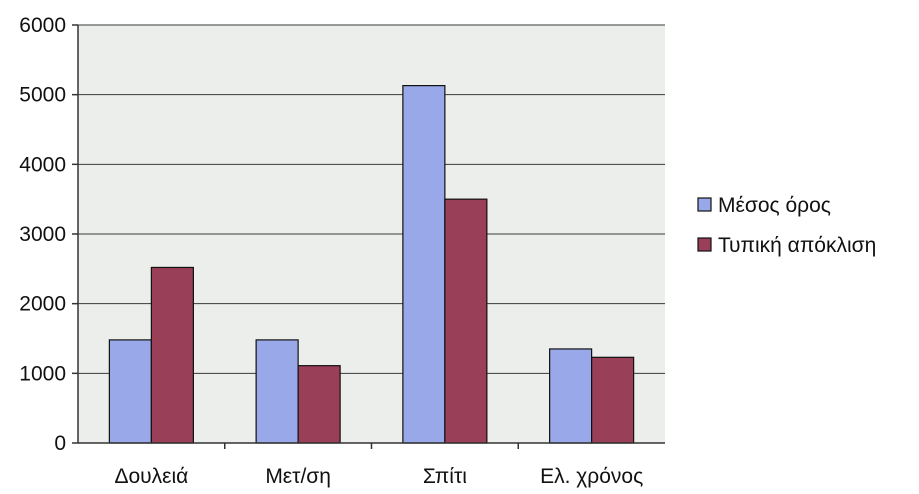 The width and height of the screenshot is (919, 494). I want to click on x-tick-label: Μετ/ση, so click(298, 476).